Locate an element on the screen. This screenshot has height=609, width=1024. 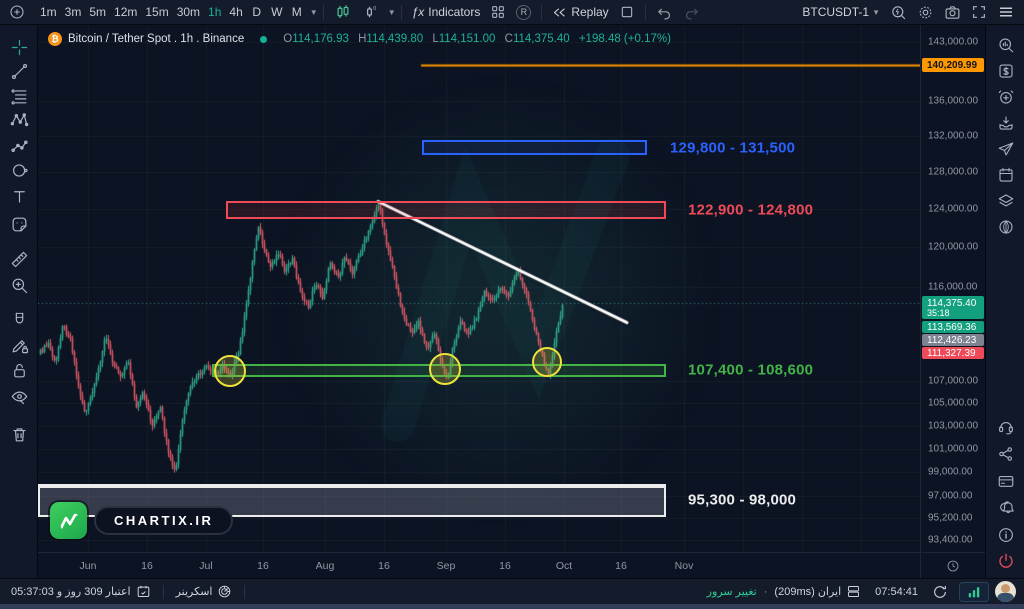
ruler-measure-icon is located at coordinates (19, 259).